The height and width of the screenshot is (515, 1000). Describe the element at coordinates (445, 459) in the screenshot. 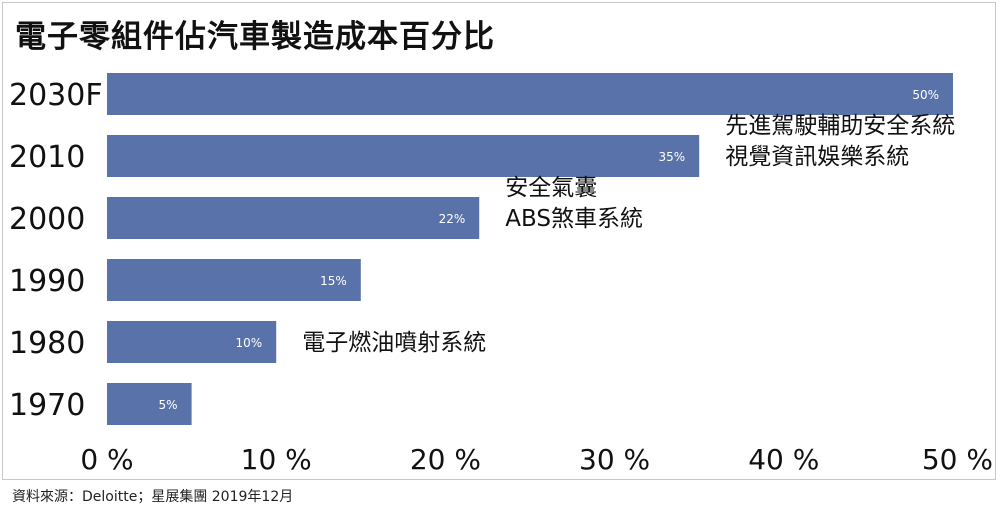

I see `x-tick-label-20: 20 %` at that location.